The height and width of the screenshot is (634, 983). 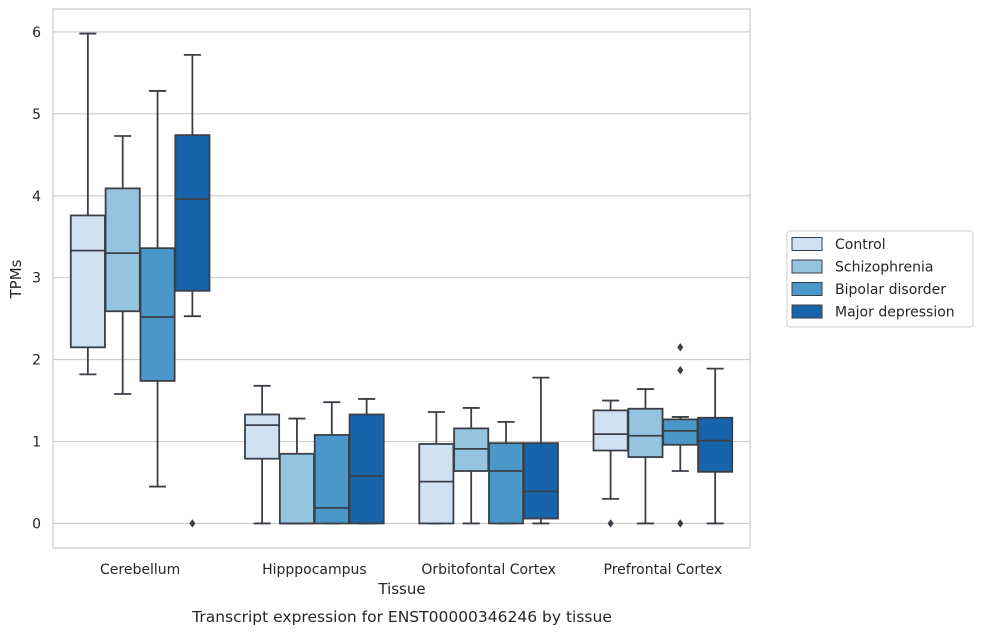 I want to click on x-tick-label: Orbitofontal Cortex, so click(x=488, y=570).